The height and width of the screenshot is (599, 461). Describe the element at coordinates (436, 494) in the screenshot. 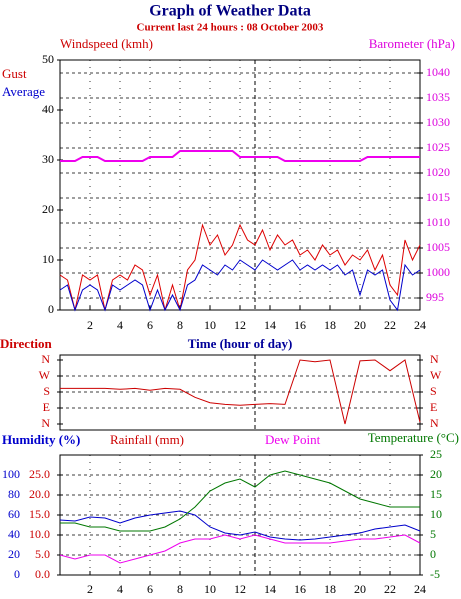

I see `y2-tick-label: 15` at that location.